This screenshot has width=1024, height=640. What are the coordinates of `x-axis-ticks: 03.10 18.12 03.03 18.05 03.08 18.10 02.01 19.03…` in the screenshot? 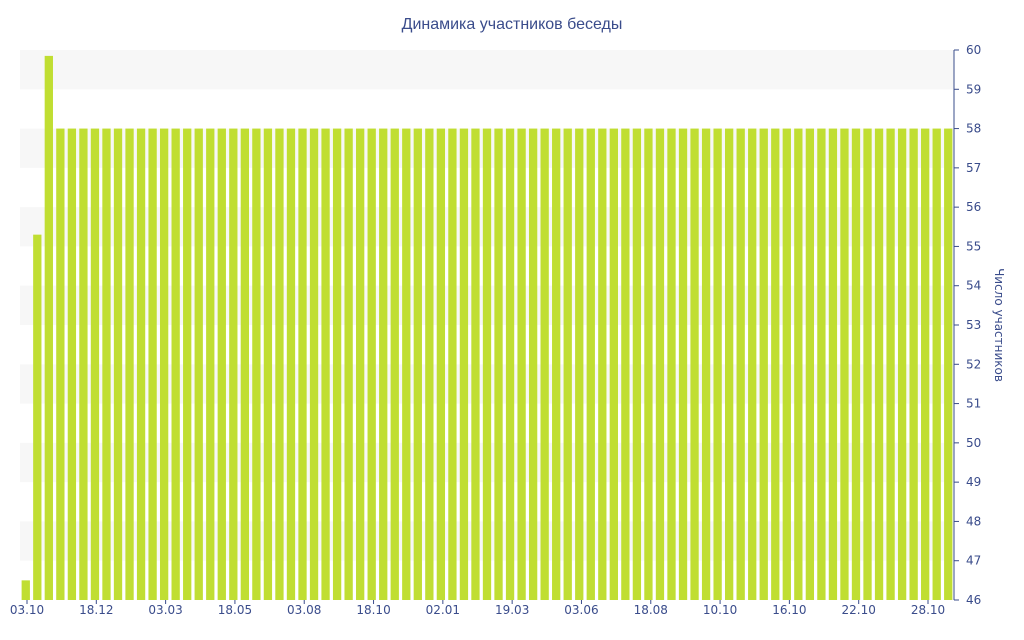 It's located at (477, 608).